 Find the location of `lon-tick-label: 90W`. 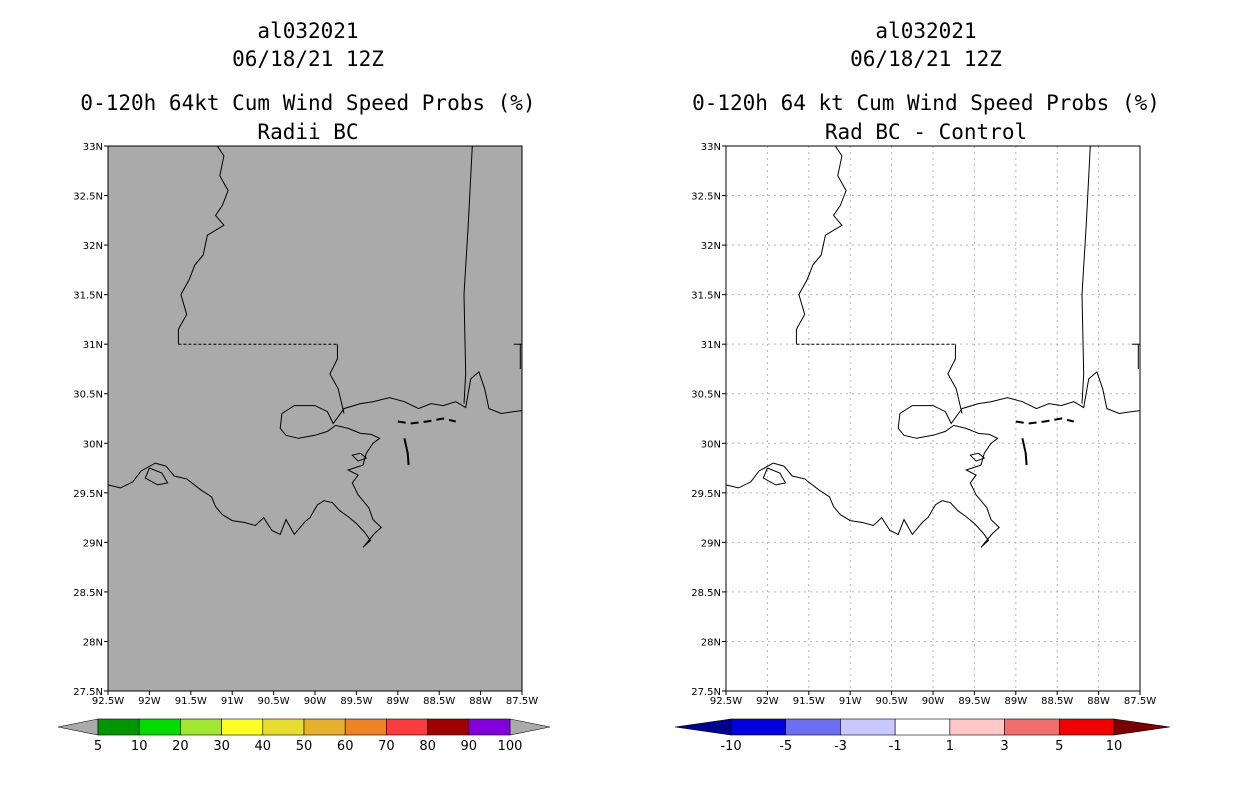

lon-tick-label: 90W is located at coordinates (933, 701).